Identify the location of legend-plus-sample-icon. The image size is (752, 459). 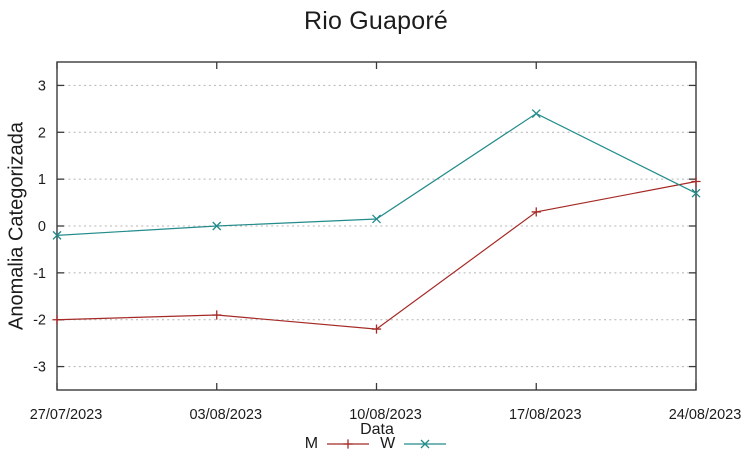
(348, 444).